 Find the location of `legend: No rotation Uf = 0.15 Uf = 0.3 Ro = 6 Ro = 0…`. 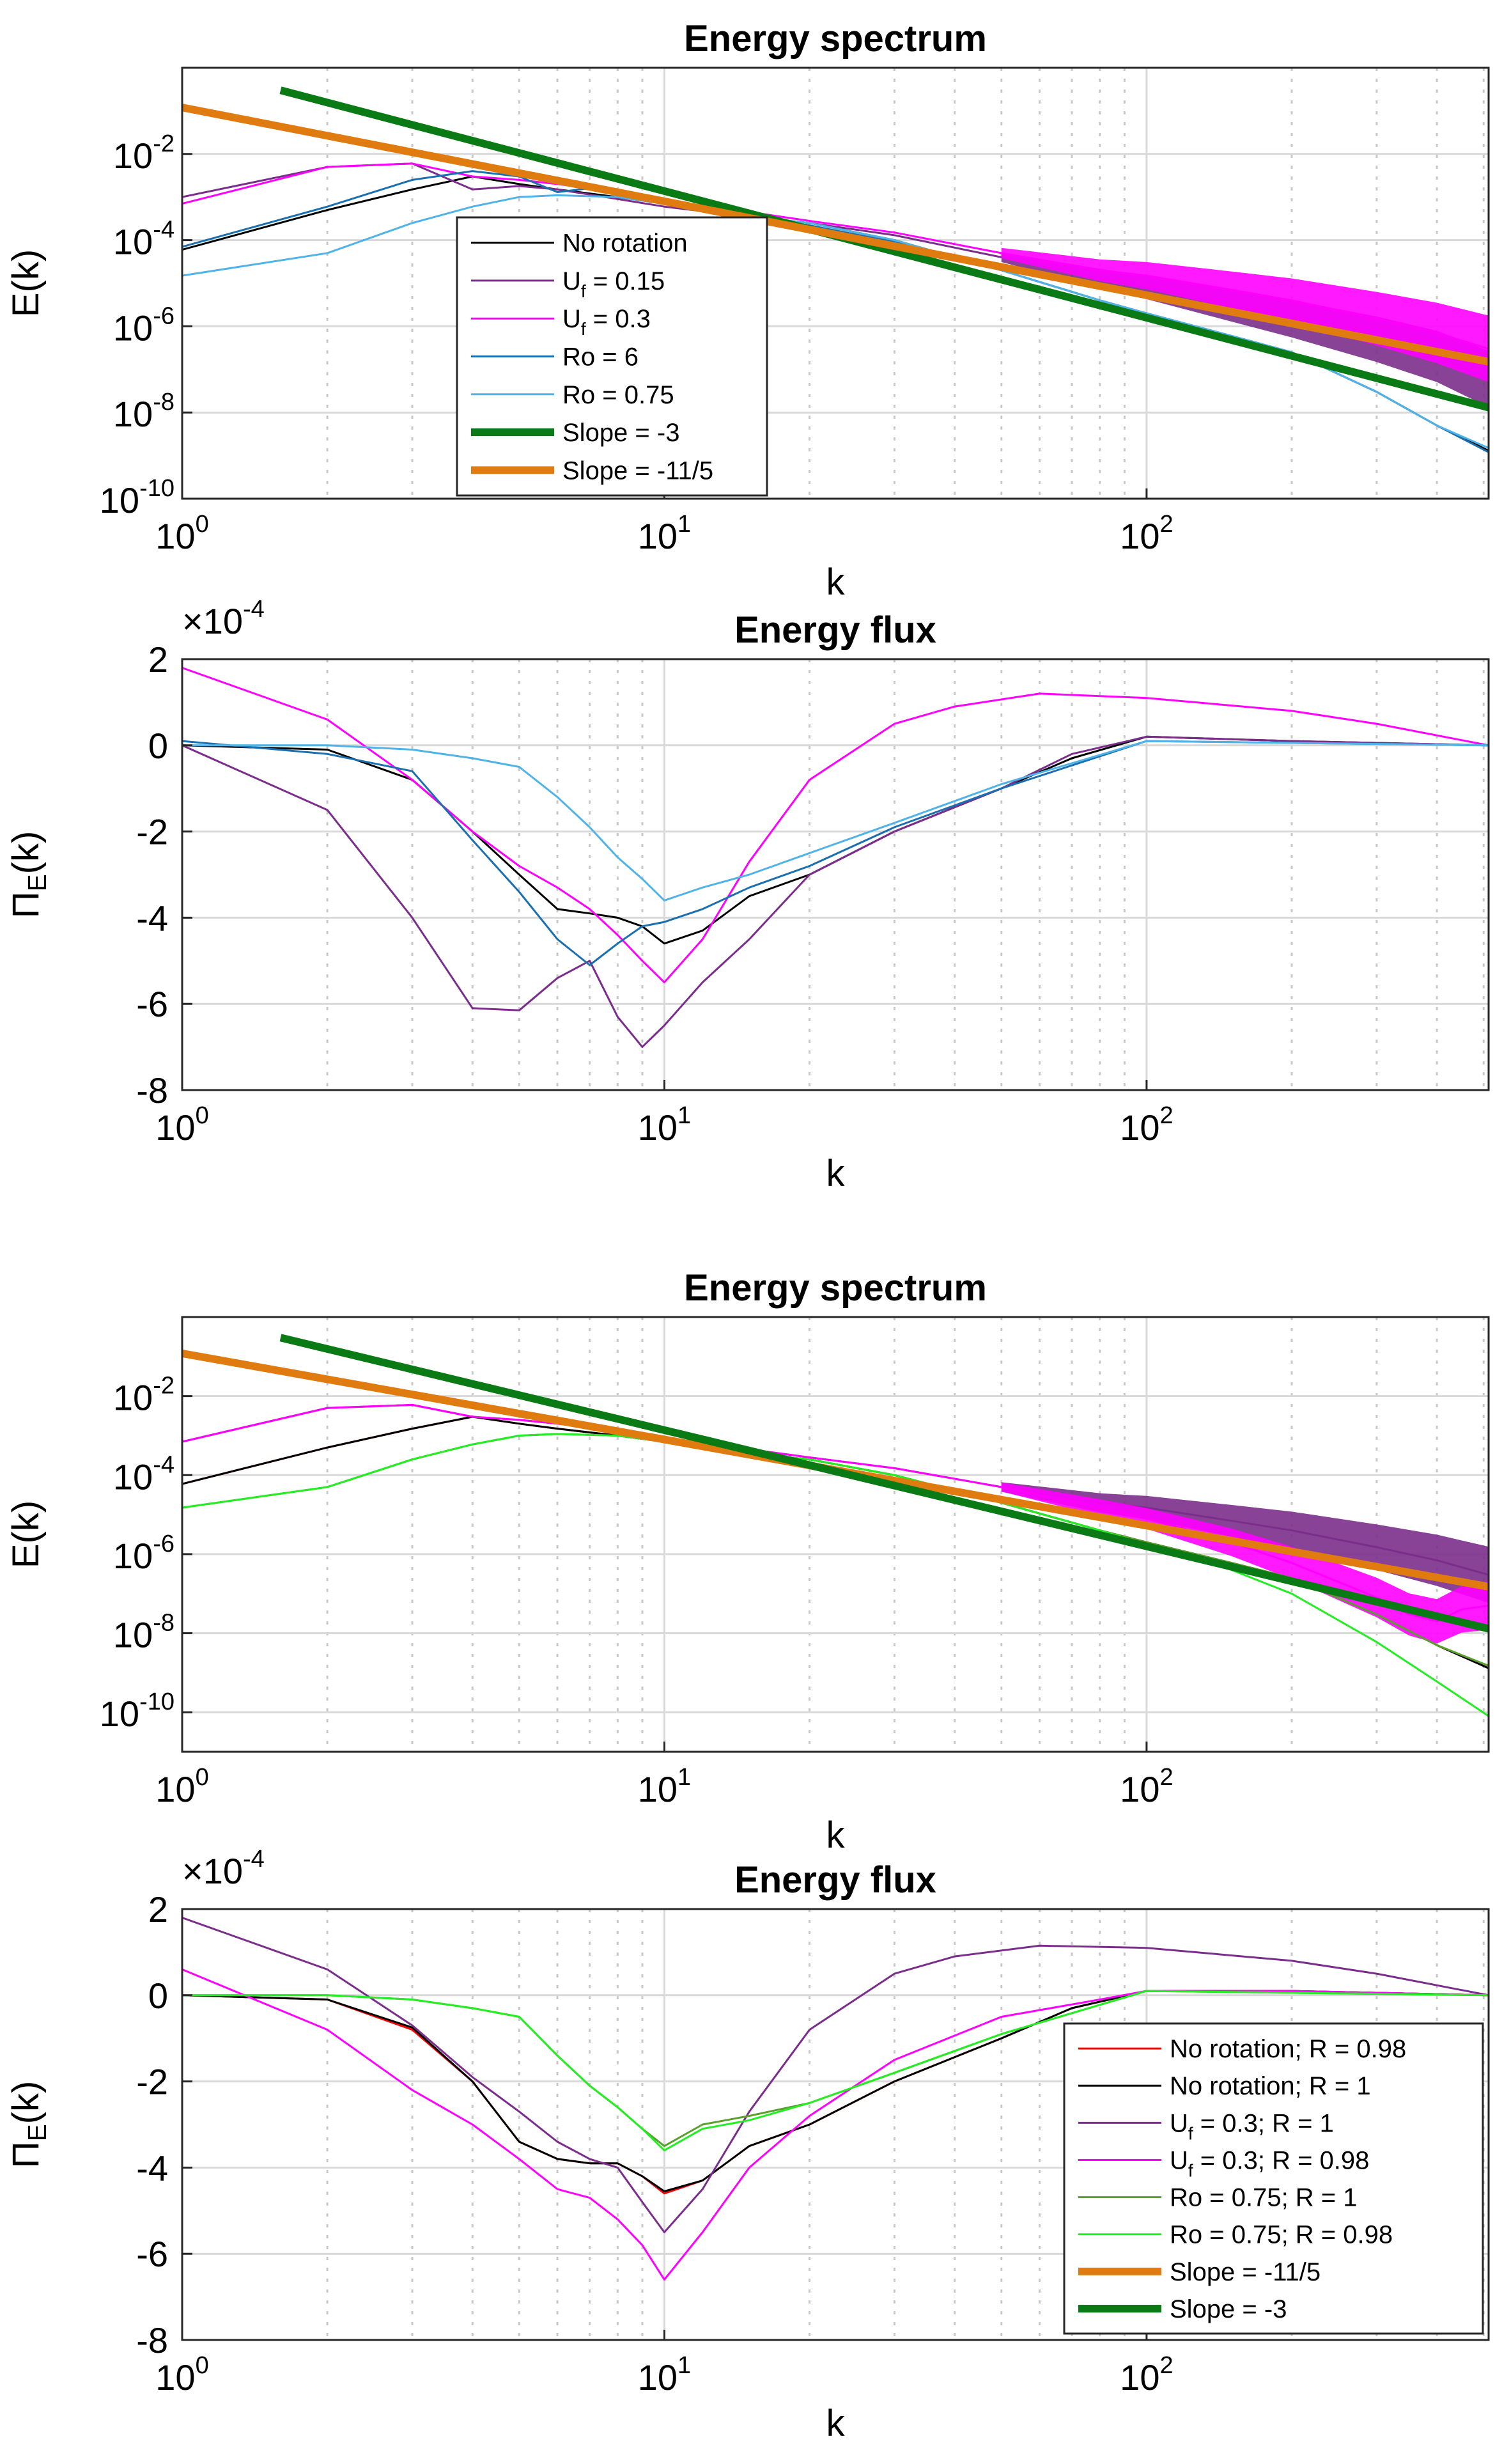

legend: No rotation Uf = 0.15 Uf = 0.3 Ro = 6 Ro = 0… is located at coordinates (612, 356).